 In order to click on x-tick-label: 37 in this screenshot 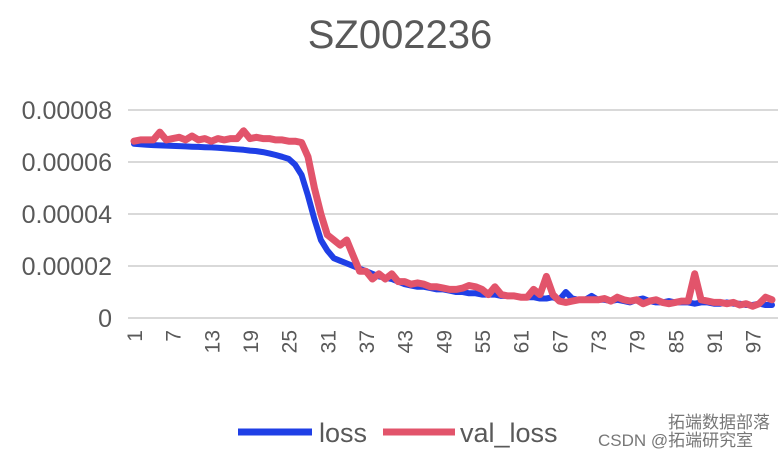, I will do `click(367, 341)`.